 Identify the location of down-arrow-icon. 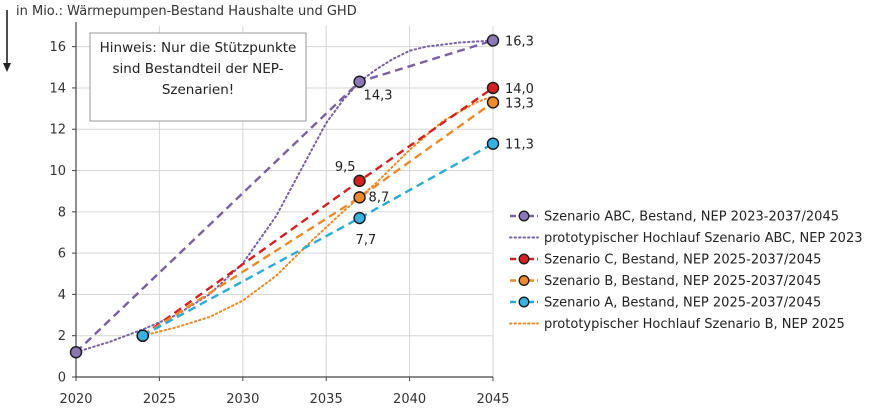
(7, 41).